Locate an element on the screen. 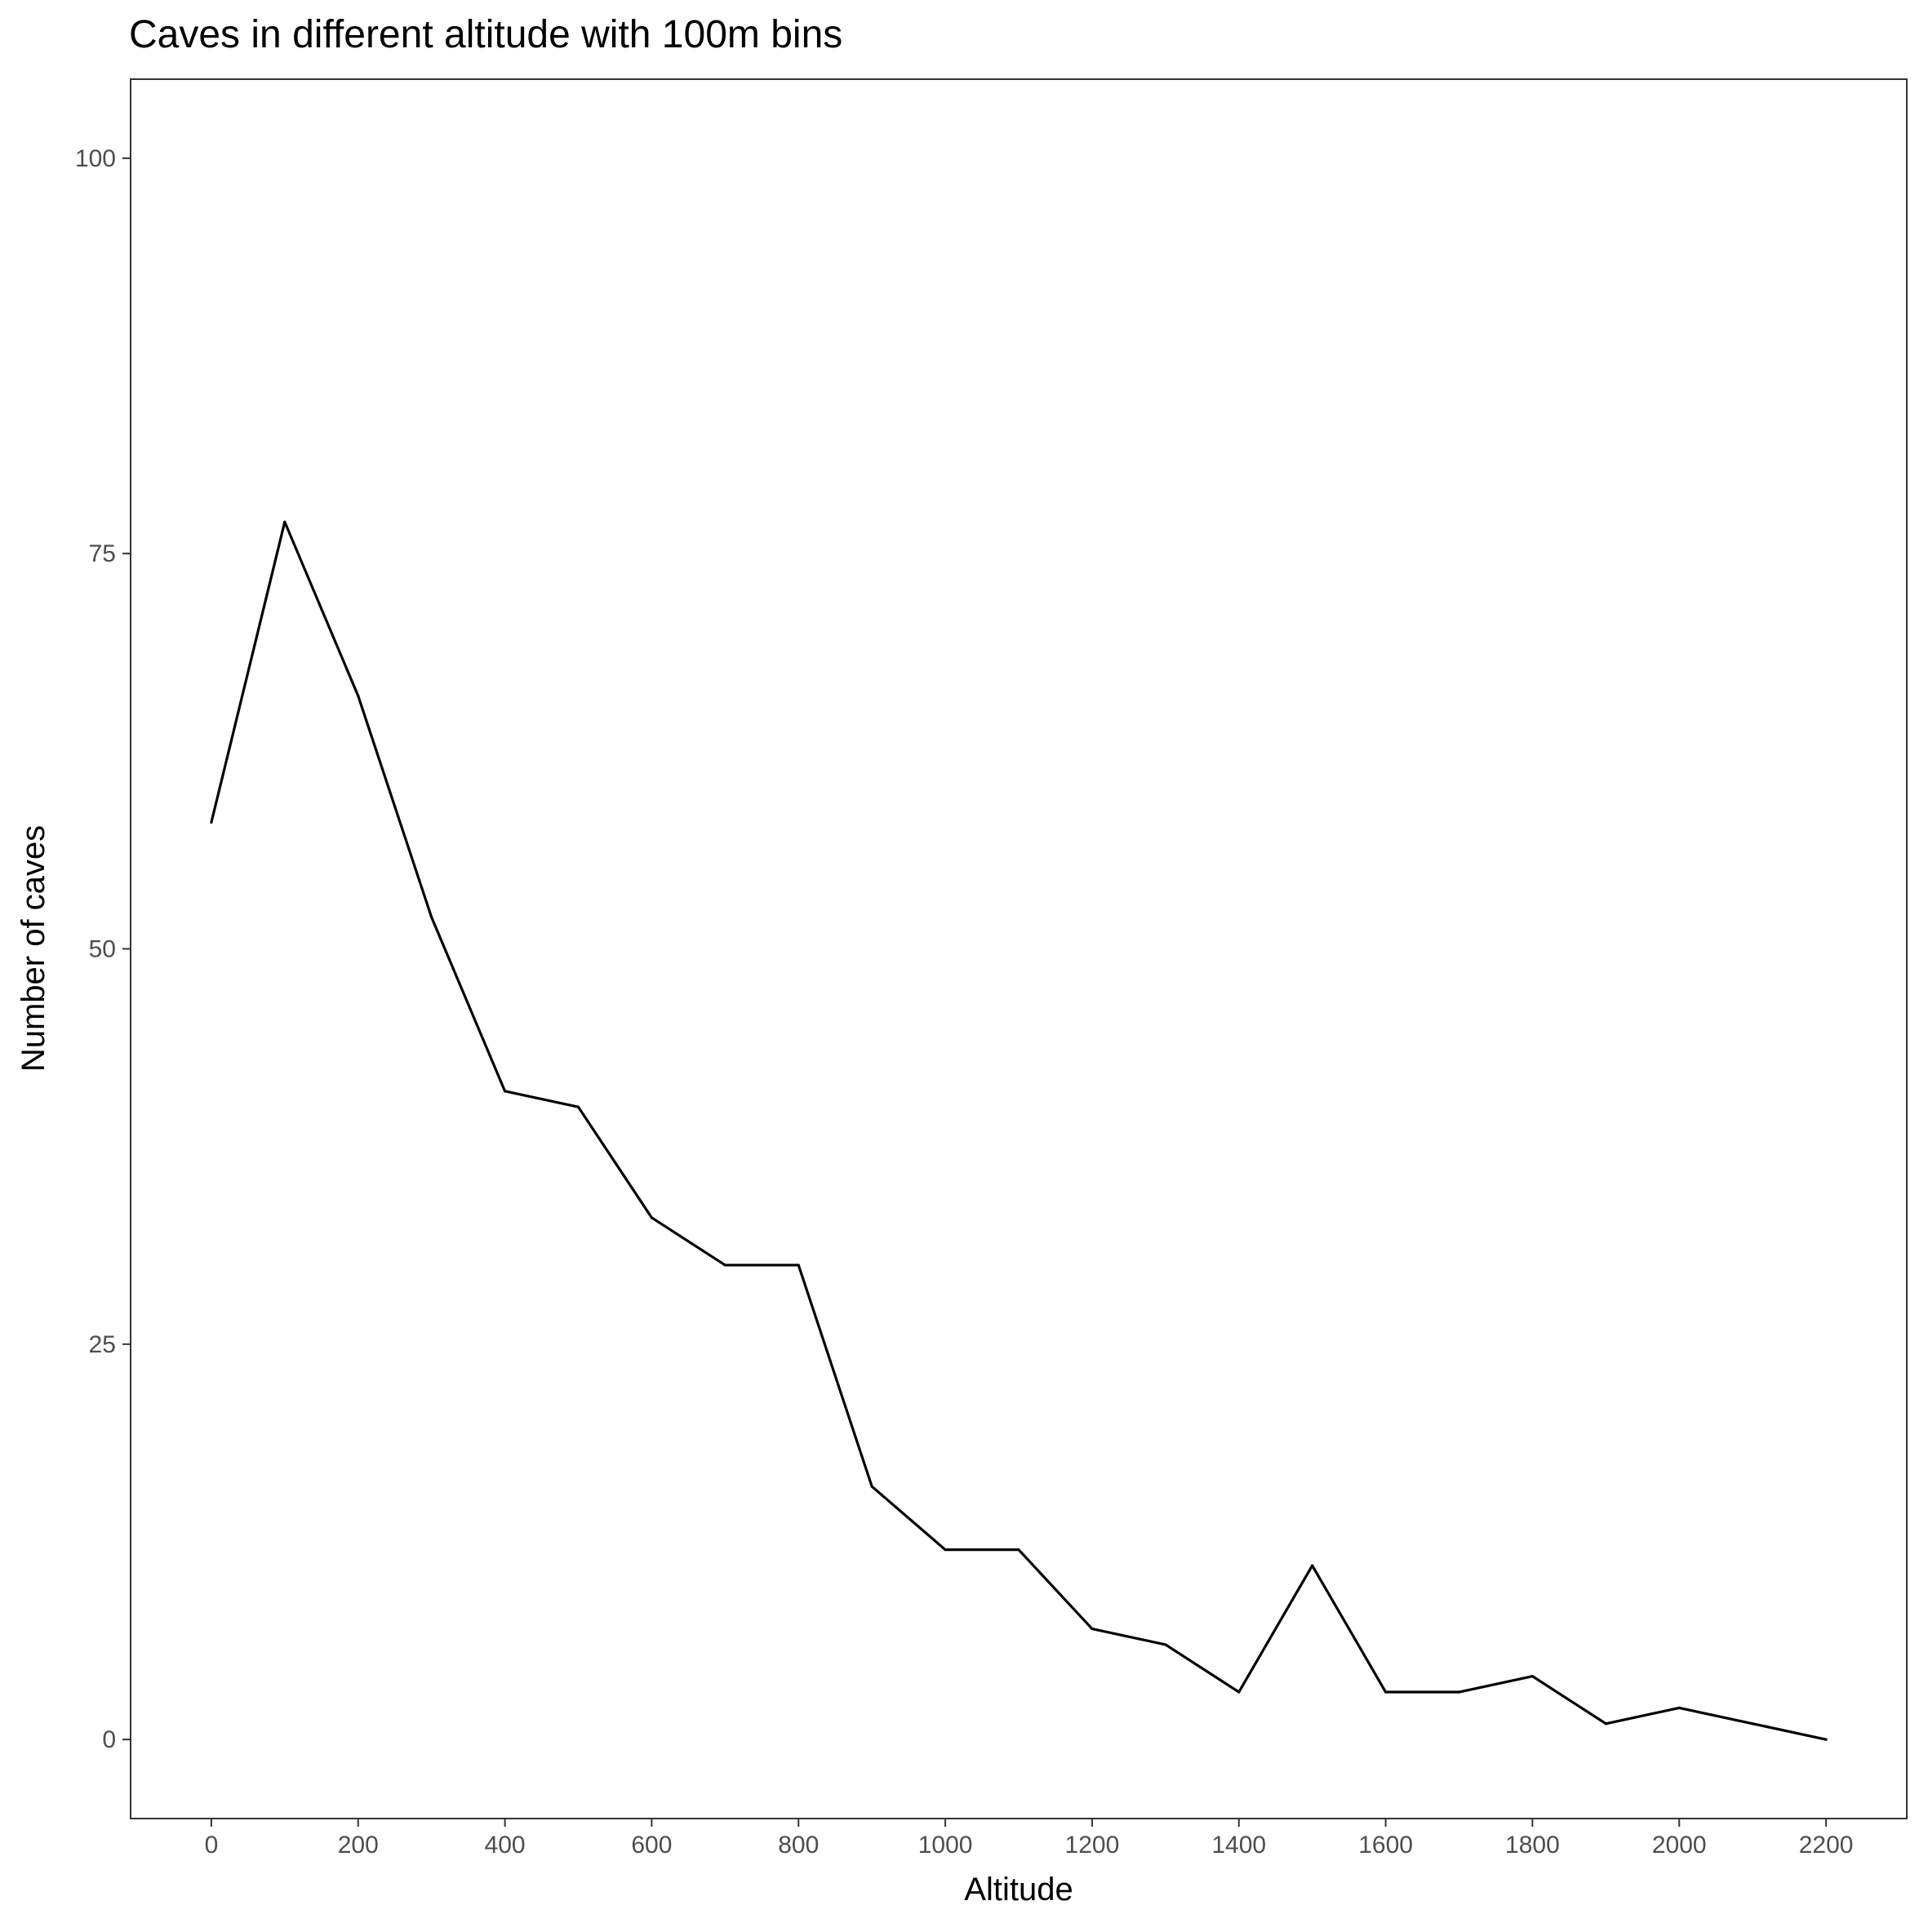 The image size is (1928, 1932). x-tick-label: 1800 is located at coordinates (1532, 1845).